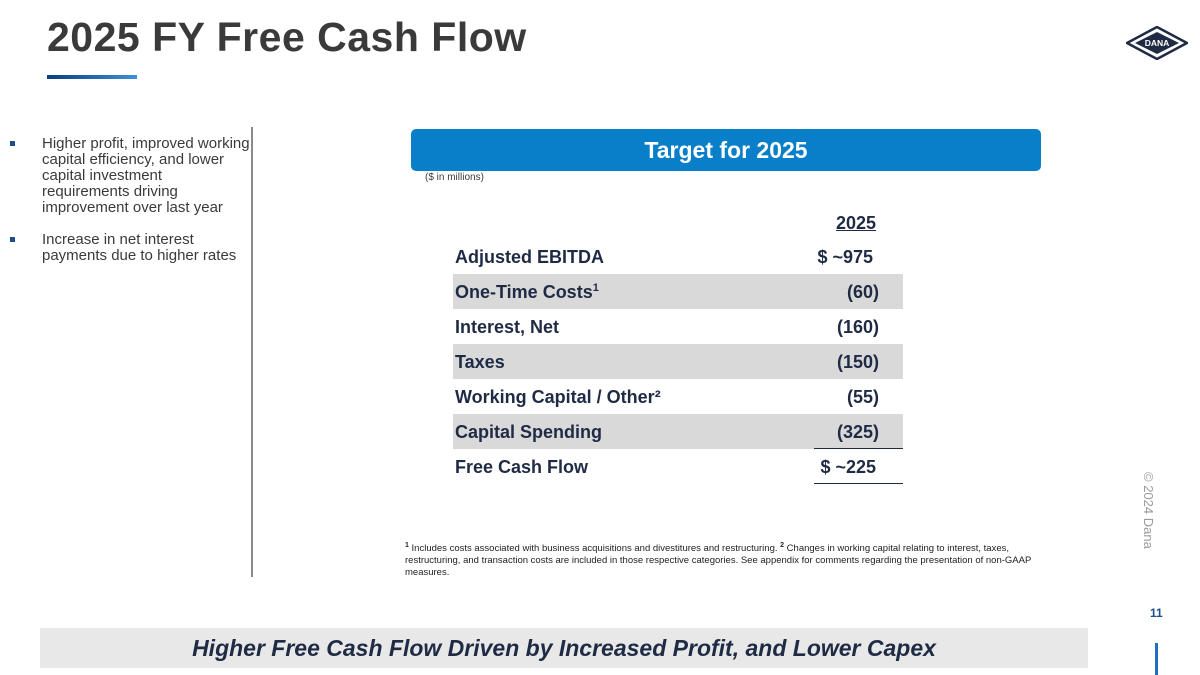 This screenshot has height=675, width=1200. What do you see at coordinates (678, 256) in the screenshot?
I see `table-row: Adjusted EBITDA $ ~975` at bounding box center [678, 256].